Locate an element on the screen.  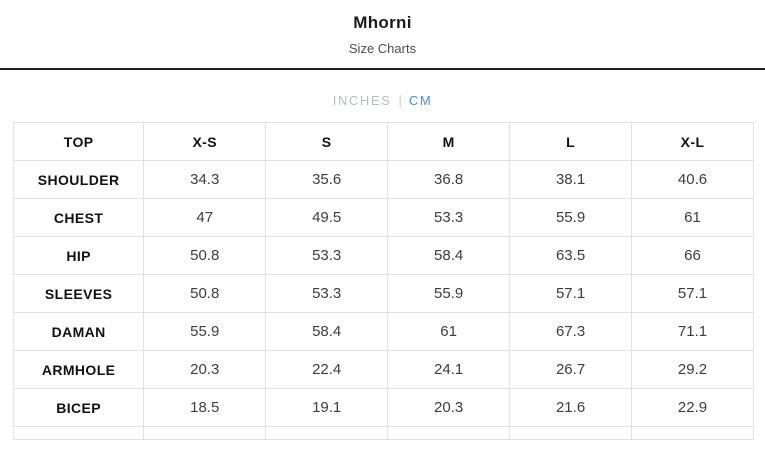
measurement-value: 38.1 is located at coordinates (571, 179).